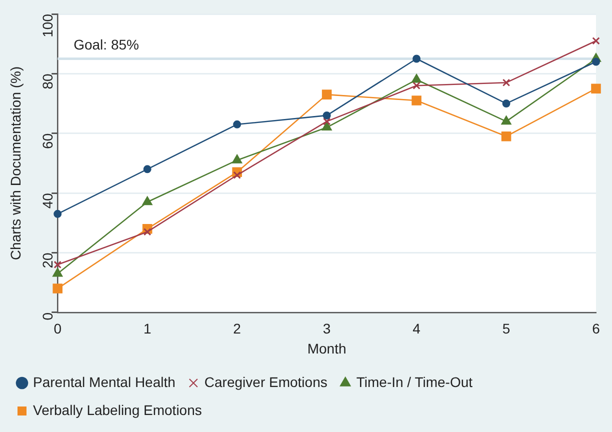 Image resolution: width=612 pixels, height=432 pixels. Describe the element at coordinates (237, 328) in the screenshot. I see `x-tick-label: 2` at that location.